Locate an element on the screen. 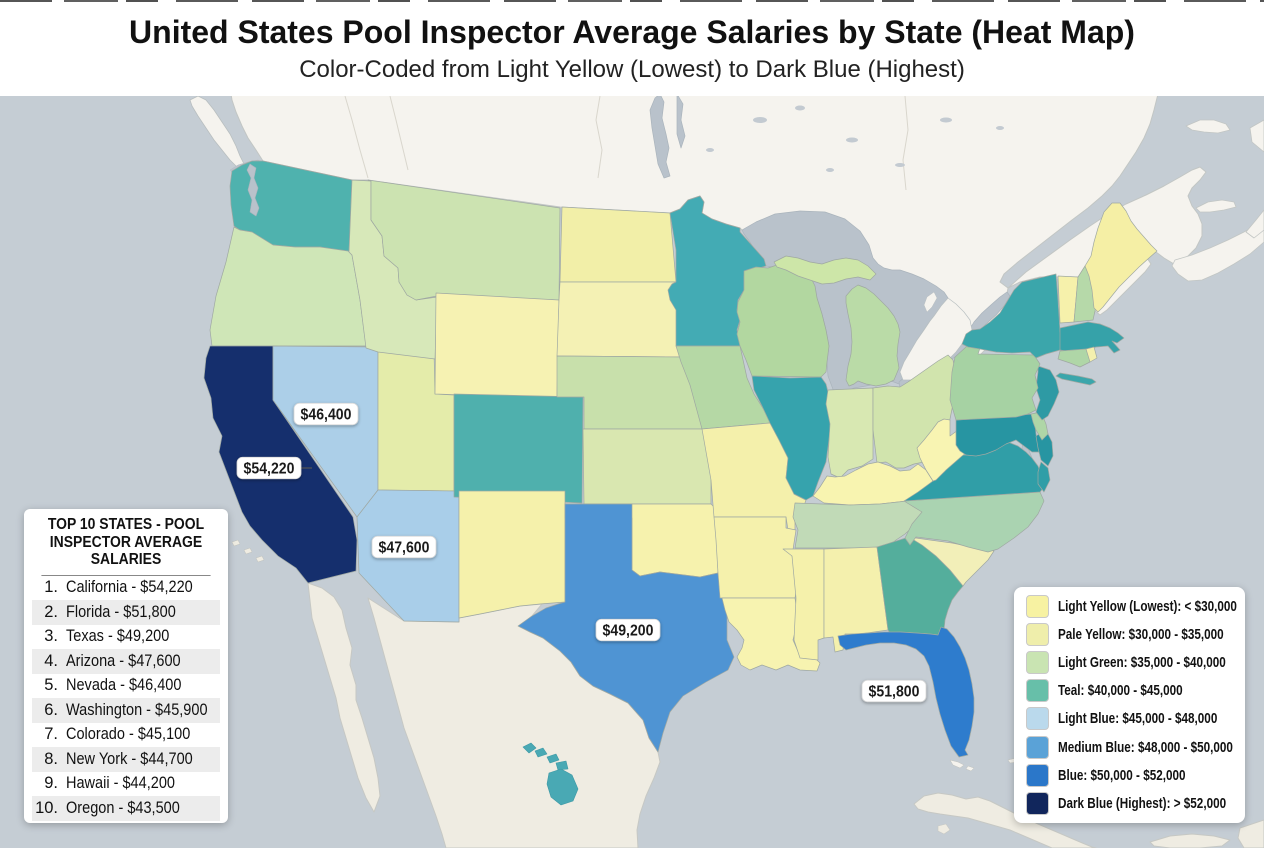 This screenshot has height=848, width=1264. svg-text: $49,200 is located at coordinates (628, 631).